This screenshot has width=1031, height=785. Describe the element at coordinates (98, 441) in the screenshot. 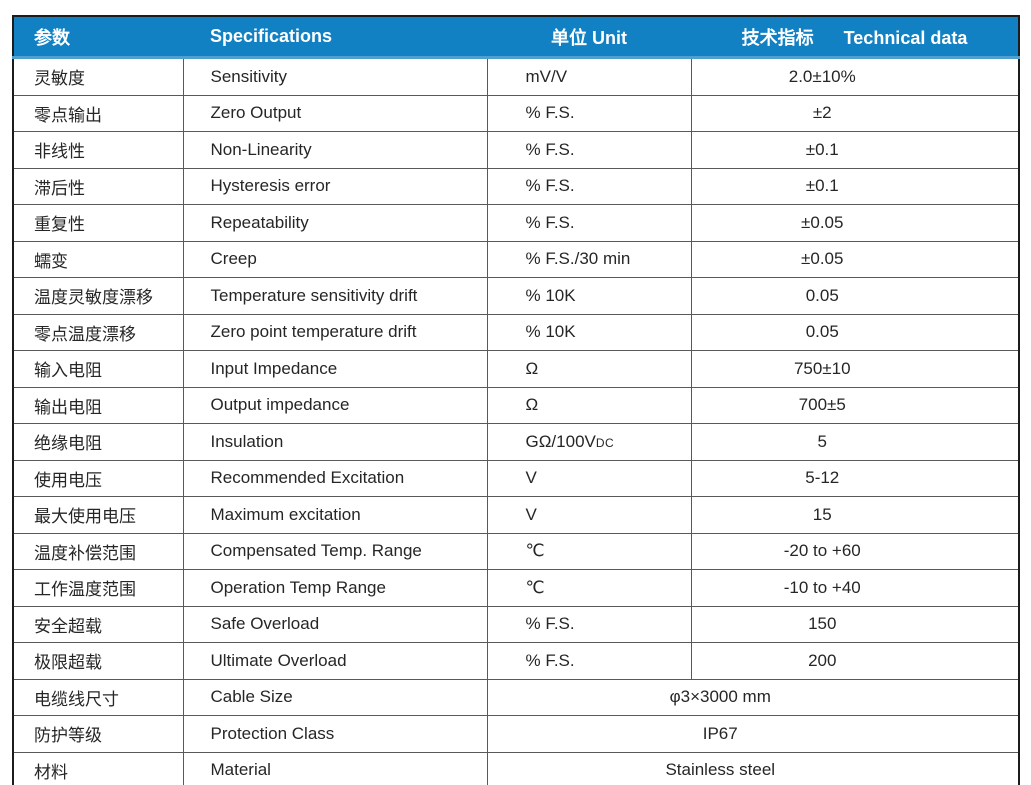

I see `param-cell: 绝缘电阻` at that location.